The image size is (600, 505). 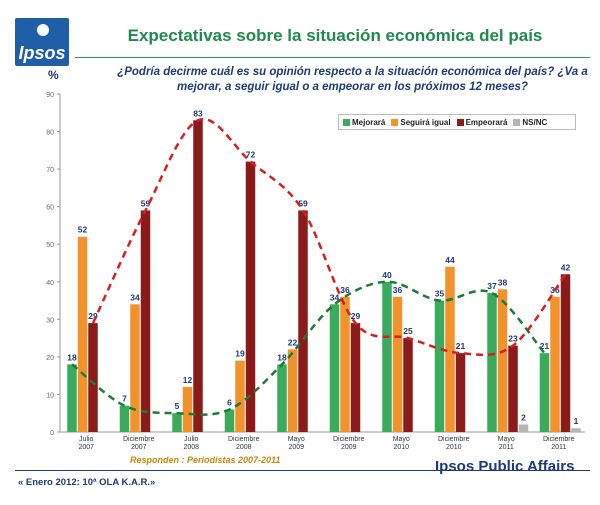 I want to click on data-label-mejorara: 7, so click(x=124, y=399).